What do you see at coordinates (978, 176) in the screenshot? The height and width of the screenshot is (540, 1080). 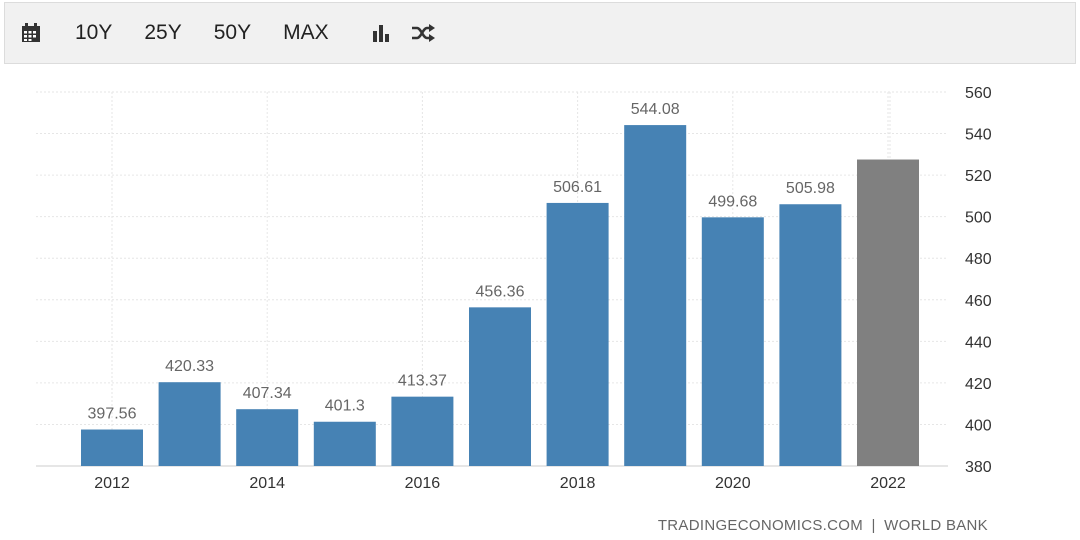 I see `y-tick-label: 520` at bounding box center [978, 176].